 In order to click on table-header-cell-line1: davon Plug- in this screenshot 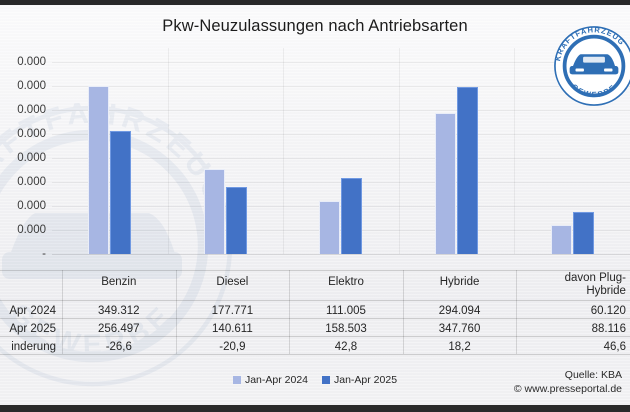, I will do `click(595, 278)`.